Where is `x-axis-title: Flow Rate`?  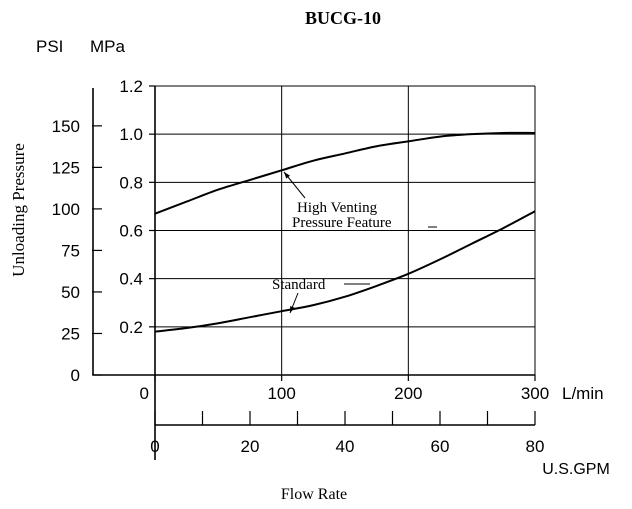
x-axis-title: Flow Rate is located at coordinates (314, 494).